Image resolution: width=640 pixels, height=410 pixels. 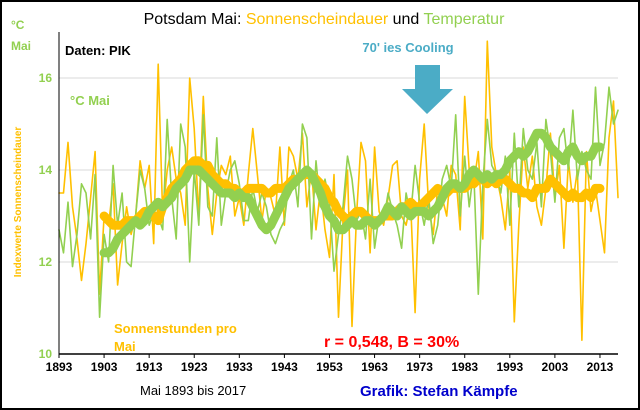 I want to click on x-tick-label: 2003, so click(x=555, y=367).